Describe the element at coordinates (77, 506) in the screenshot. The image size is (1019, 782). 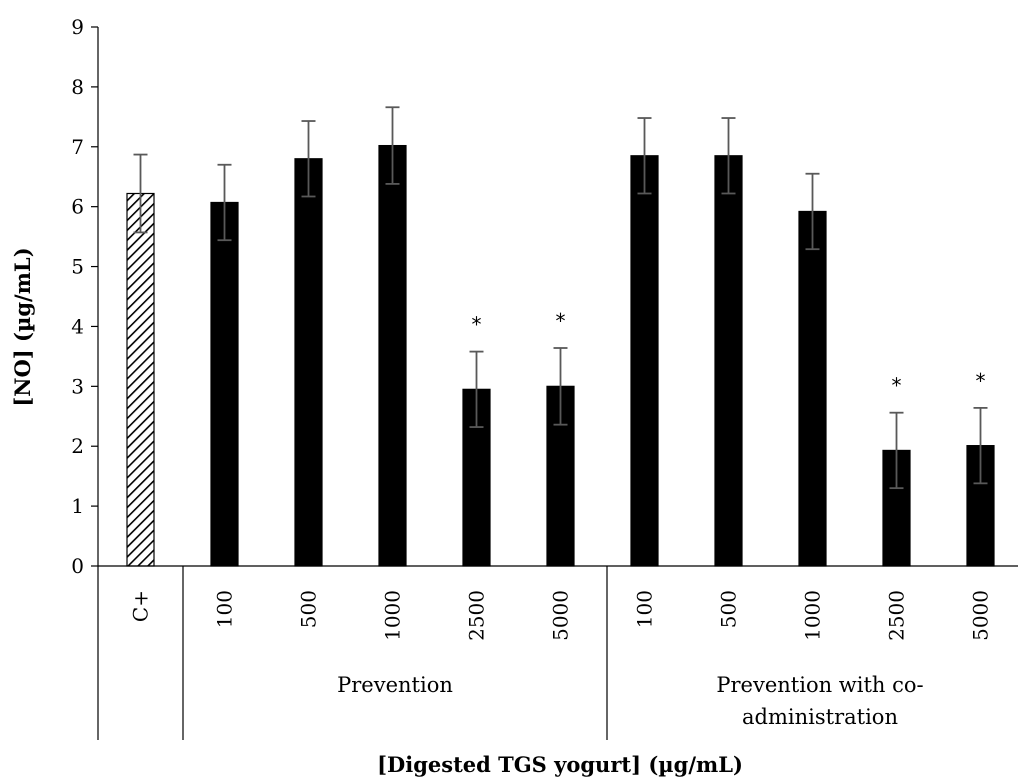
I see `y-tick-label: 1` at that location.